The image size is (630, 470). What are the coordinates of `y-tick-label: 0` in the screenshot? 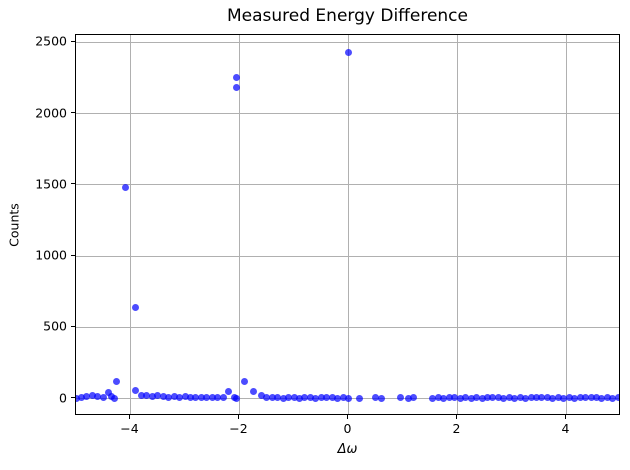 It's located at (63, 398).